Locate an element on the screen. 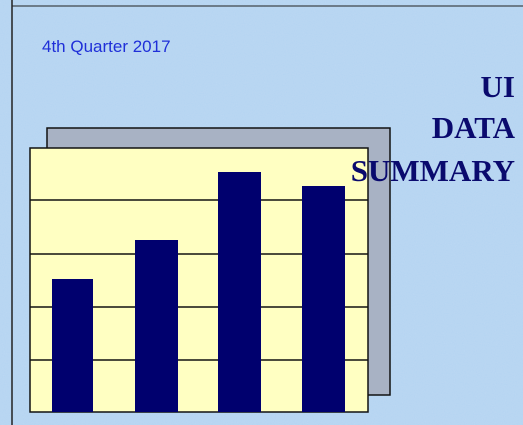  subtitle: 4th Quarter 2017 is located at coordinates (106, 46).